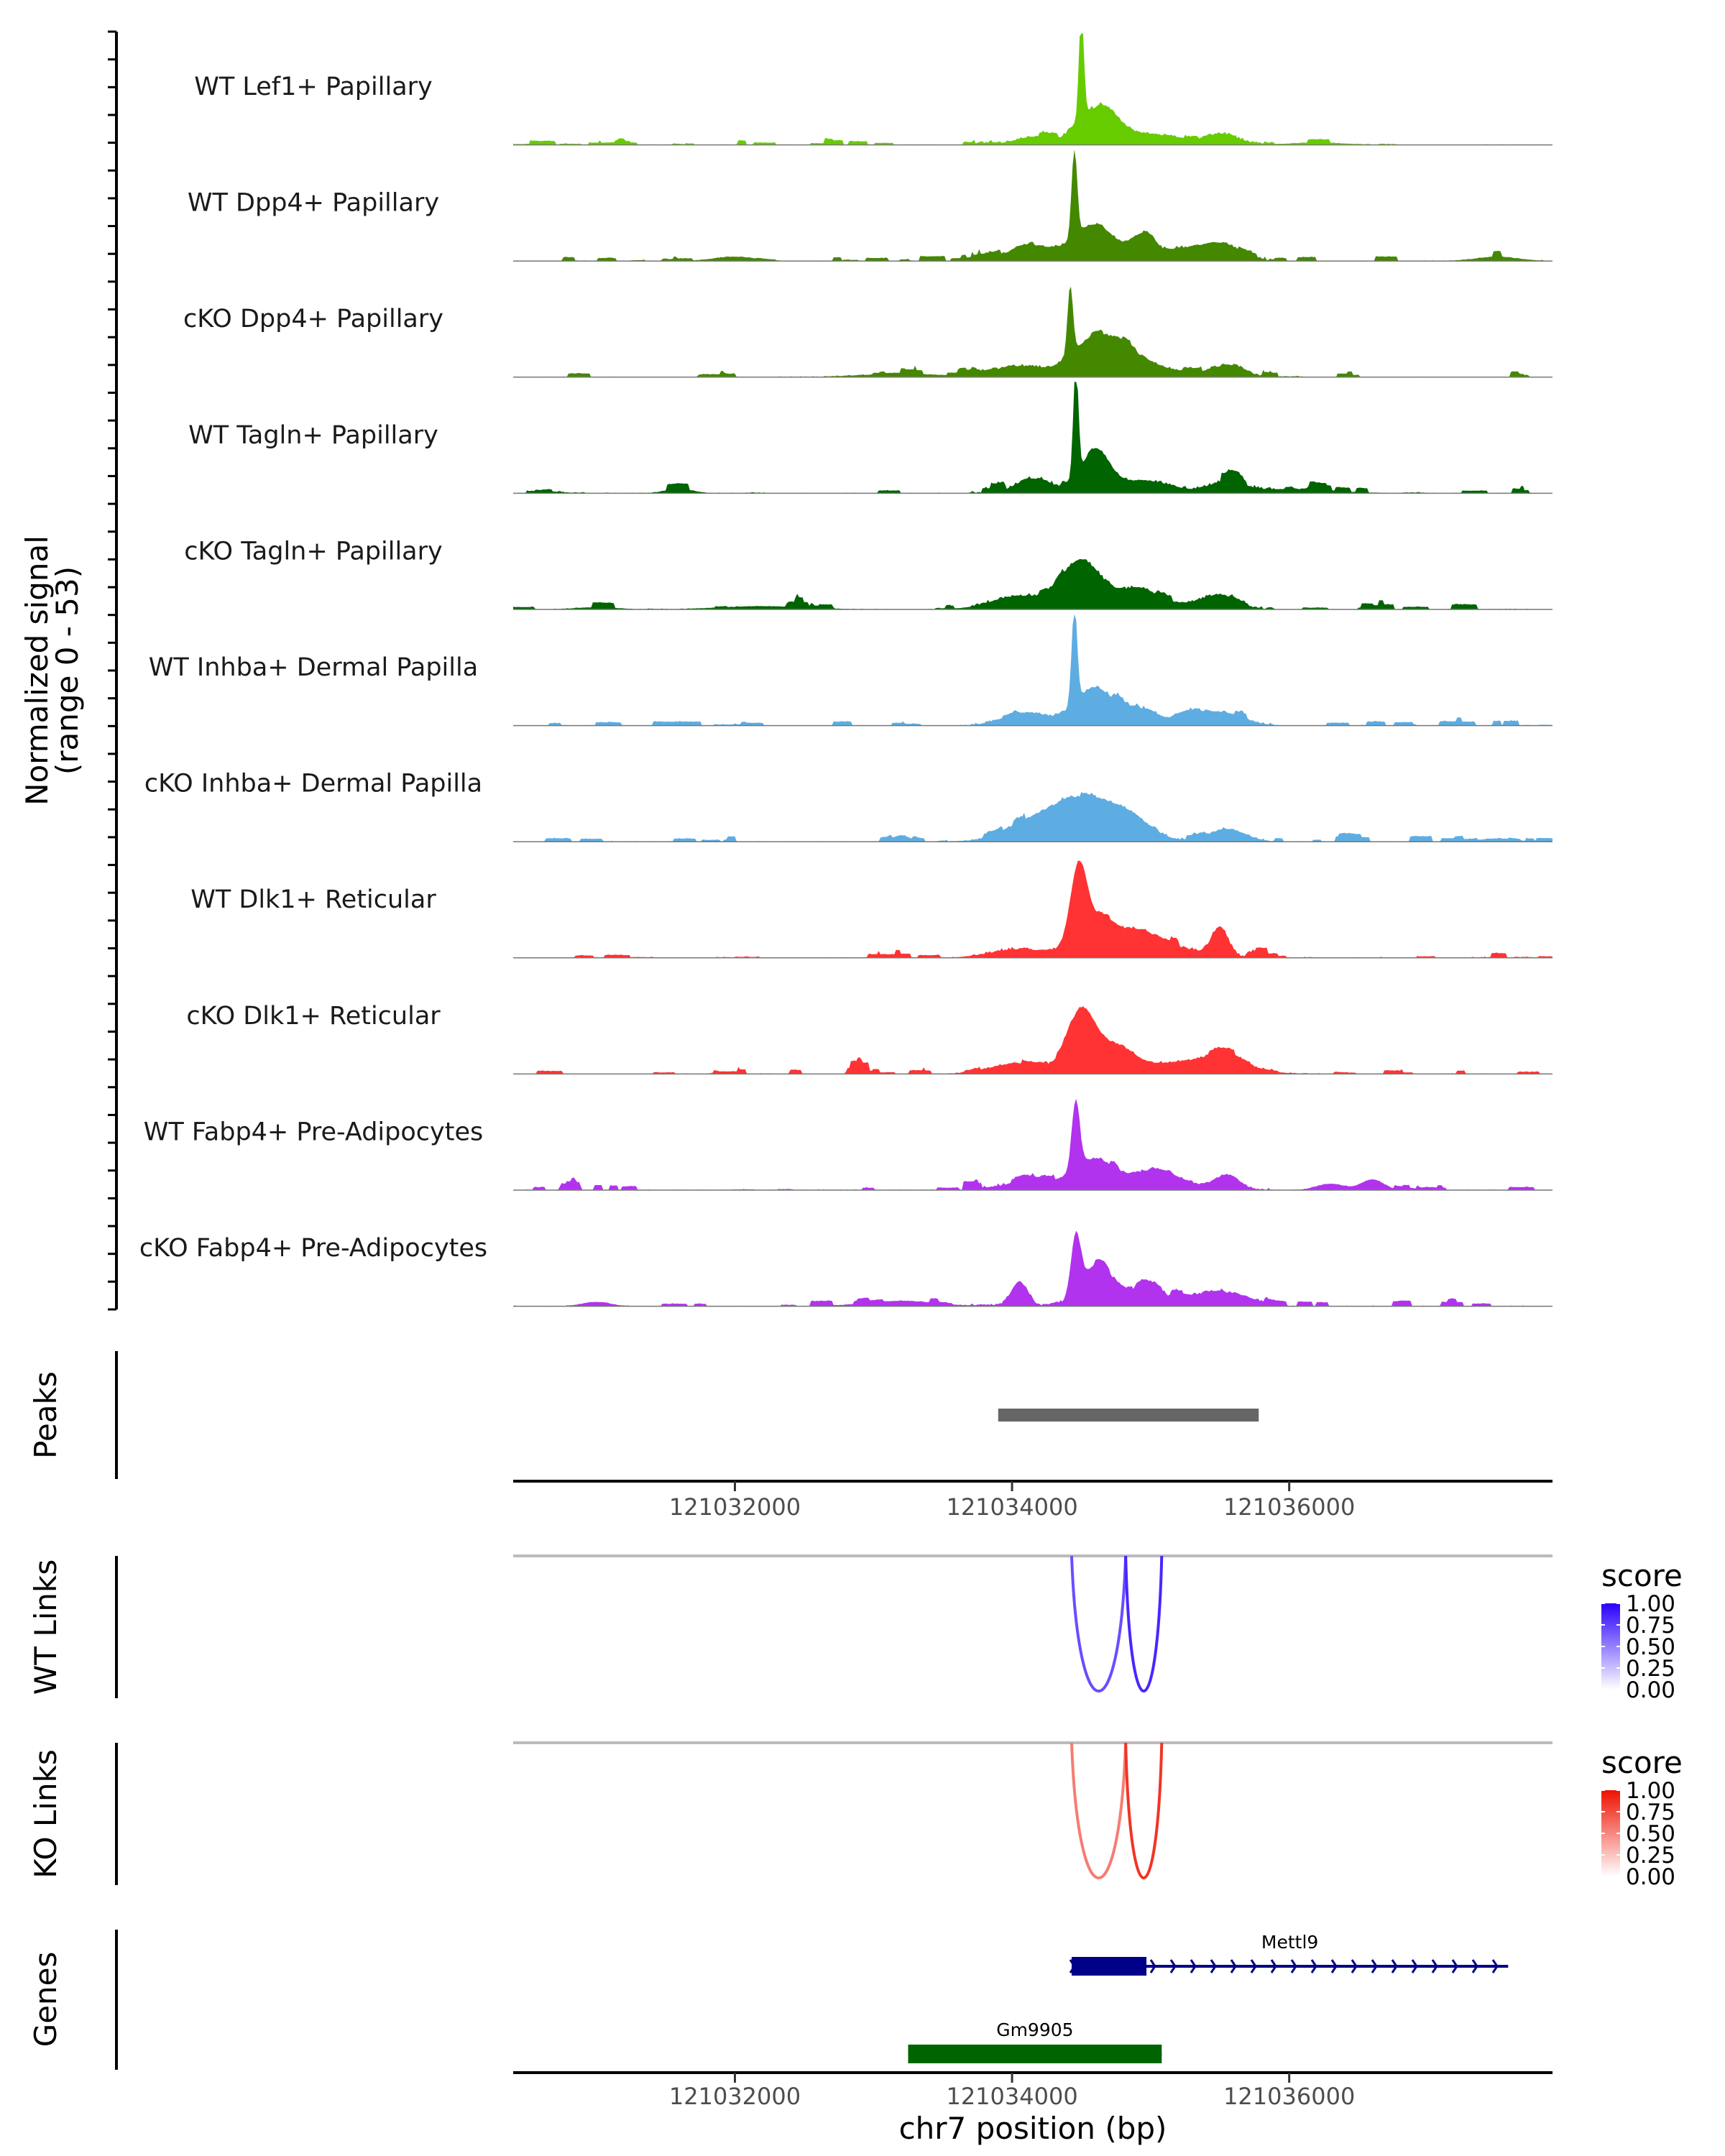 Image resolution: width=1725 pixels, height=2156 pixels. Describe the element at coordinates (870, 205) in the screenshot. I see `coverage-track: WT Dpp4+ Papillary` at that location.